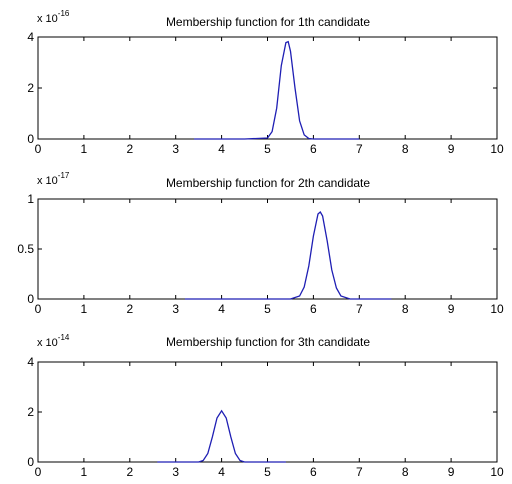 This screenshot has height=484, width=512. What do you see at coordinates (405, 309) in the screenshot?
I see `subplot-2-xtick-label: 8` at bounding box center [405, 309].